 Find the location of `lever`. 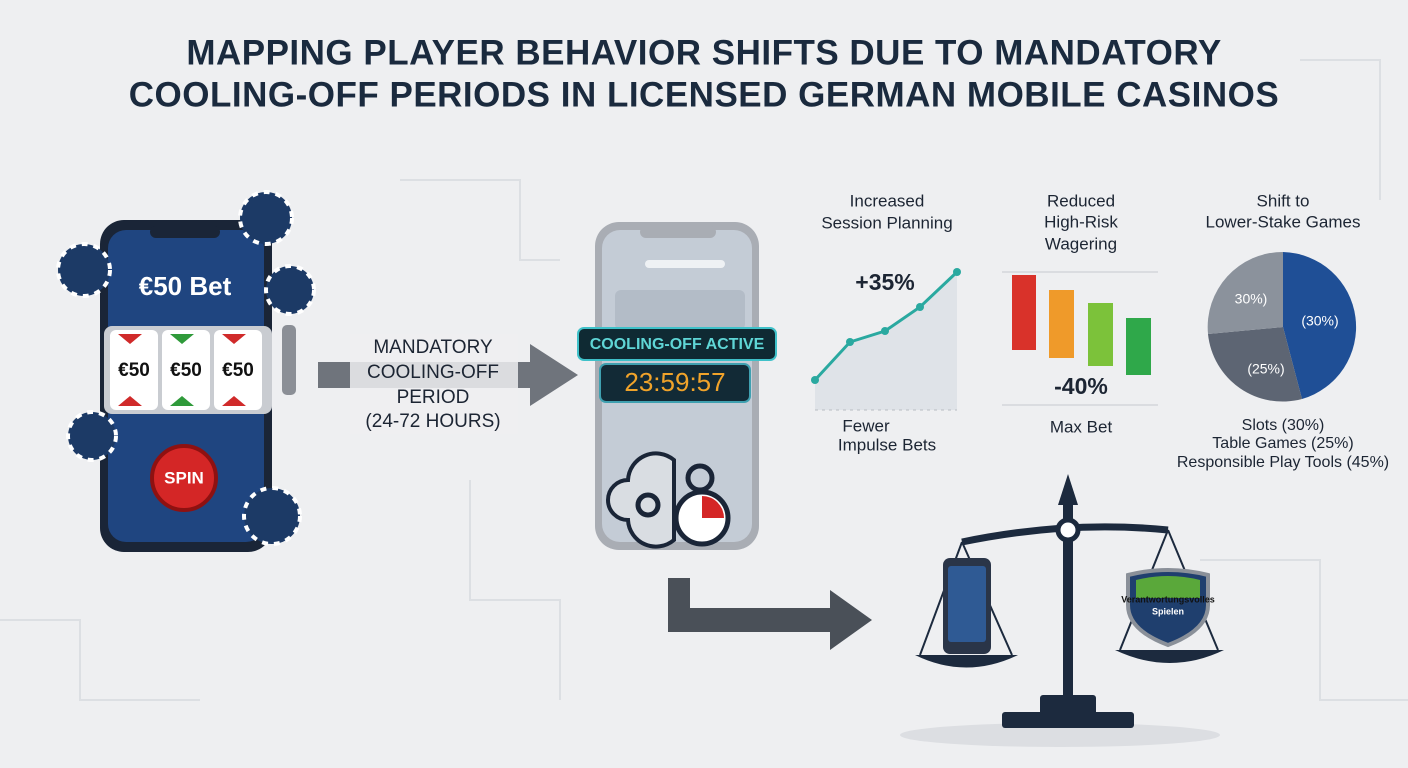

lever is located at coordinates (289, 360).